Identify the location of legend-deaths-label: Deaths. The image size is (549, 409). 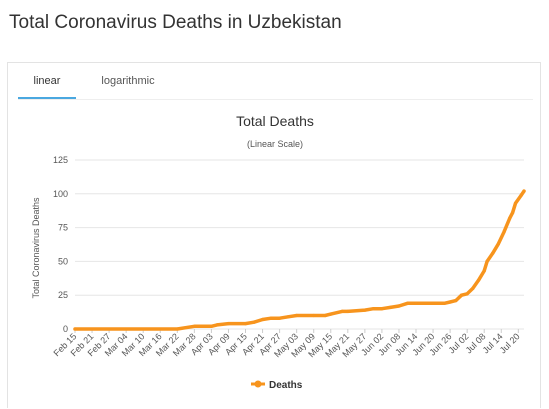
(286, 385).